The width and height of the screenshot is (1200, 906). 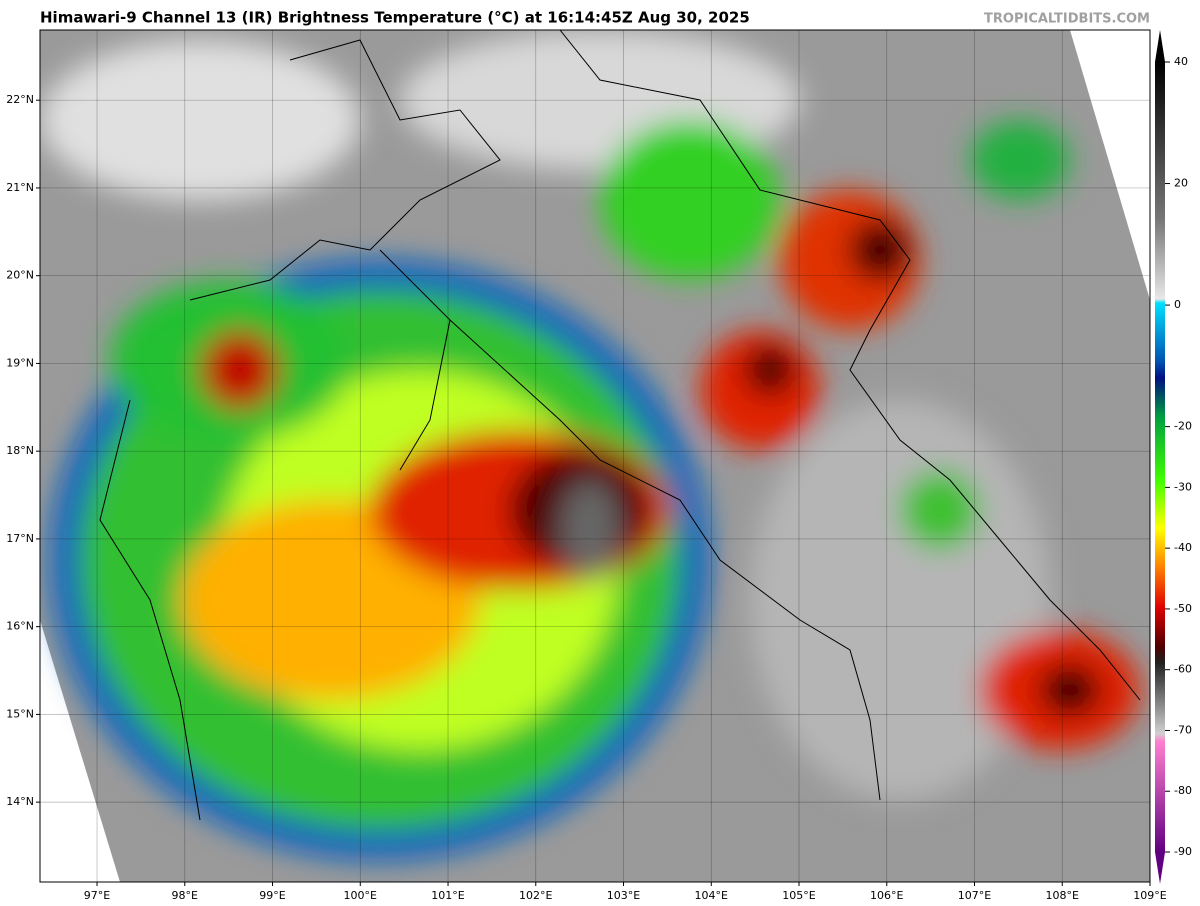 What do you see at coordinates (886, 895) in the screenshot?
I see `x-tick-label: 106°E` at bounding box center [886, 895].